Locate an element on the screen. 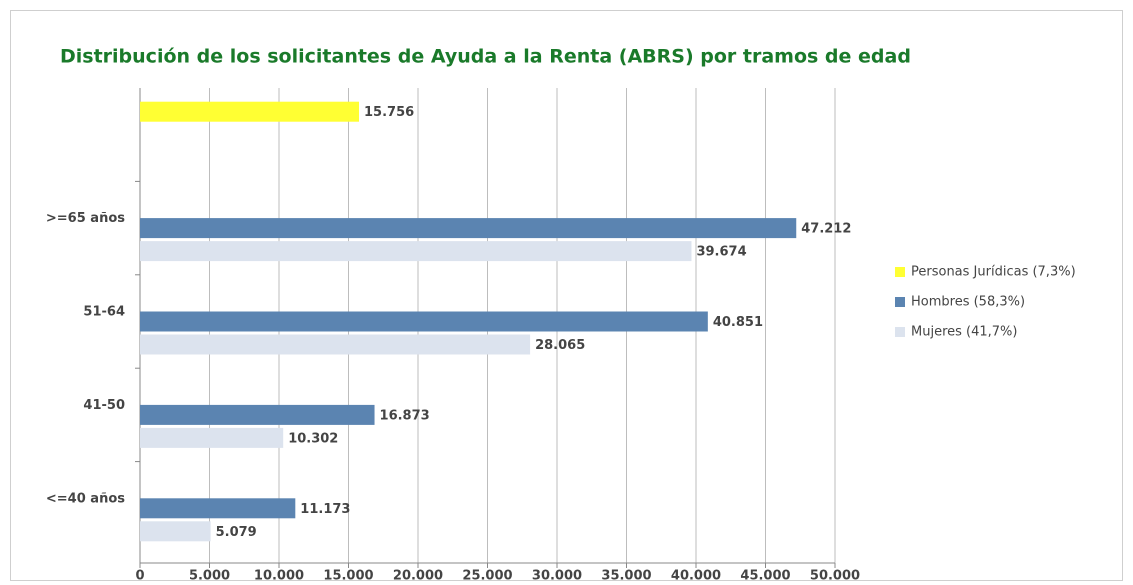 This screenshot has height=585, width=1133. x-tick-label: 45.000 is located at coordinates (765, 576).